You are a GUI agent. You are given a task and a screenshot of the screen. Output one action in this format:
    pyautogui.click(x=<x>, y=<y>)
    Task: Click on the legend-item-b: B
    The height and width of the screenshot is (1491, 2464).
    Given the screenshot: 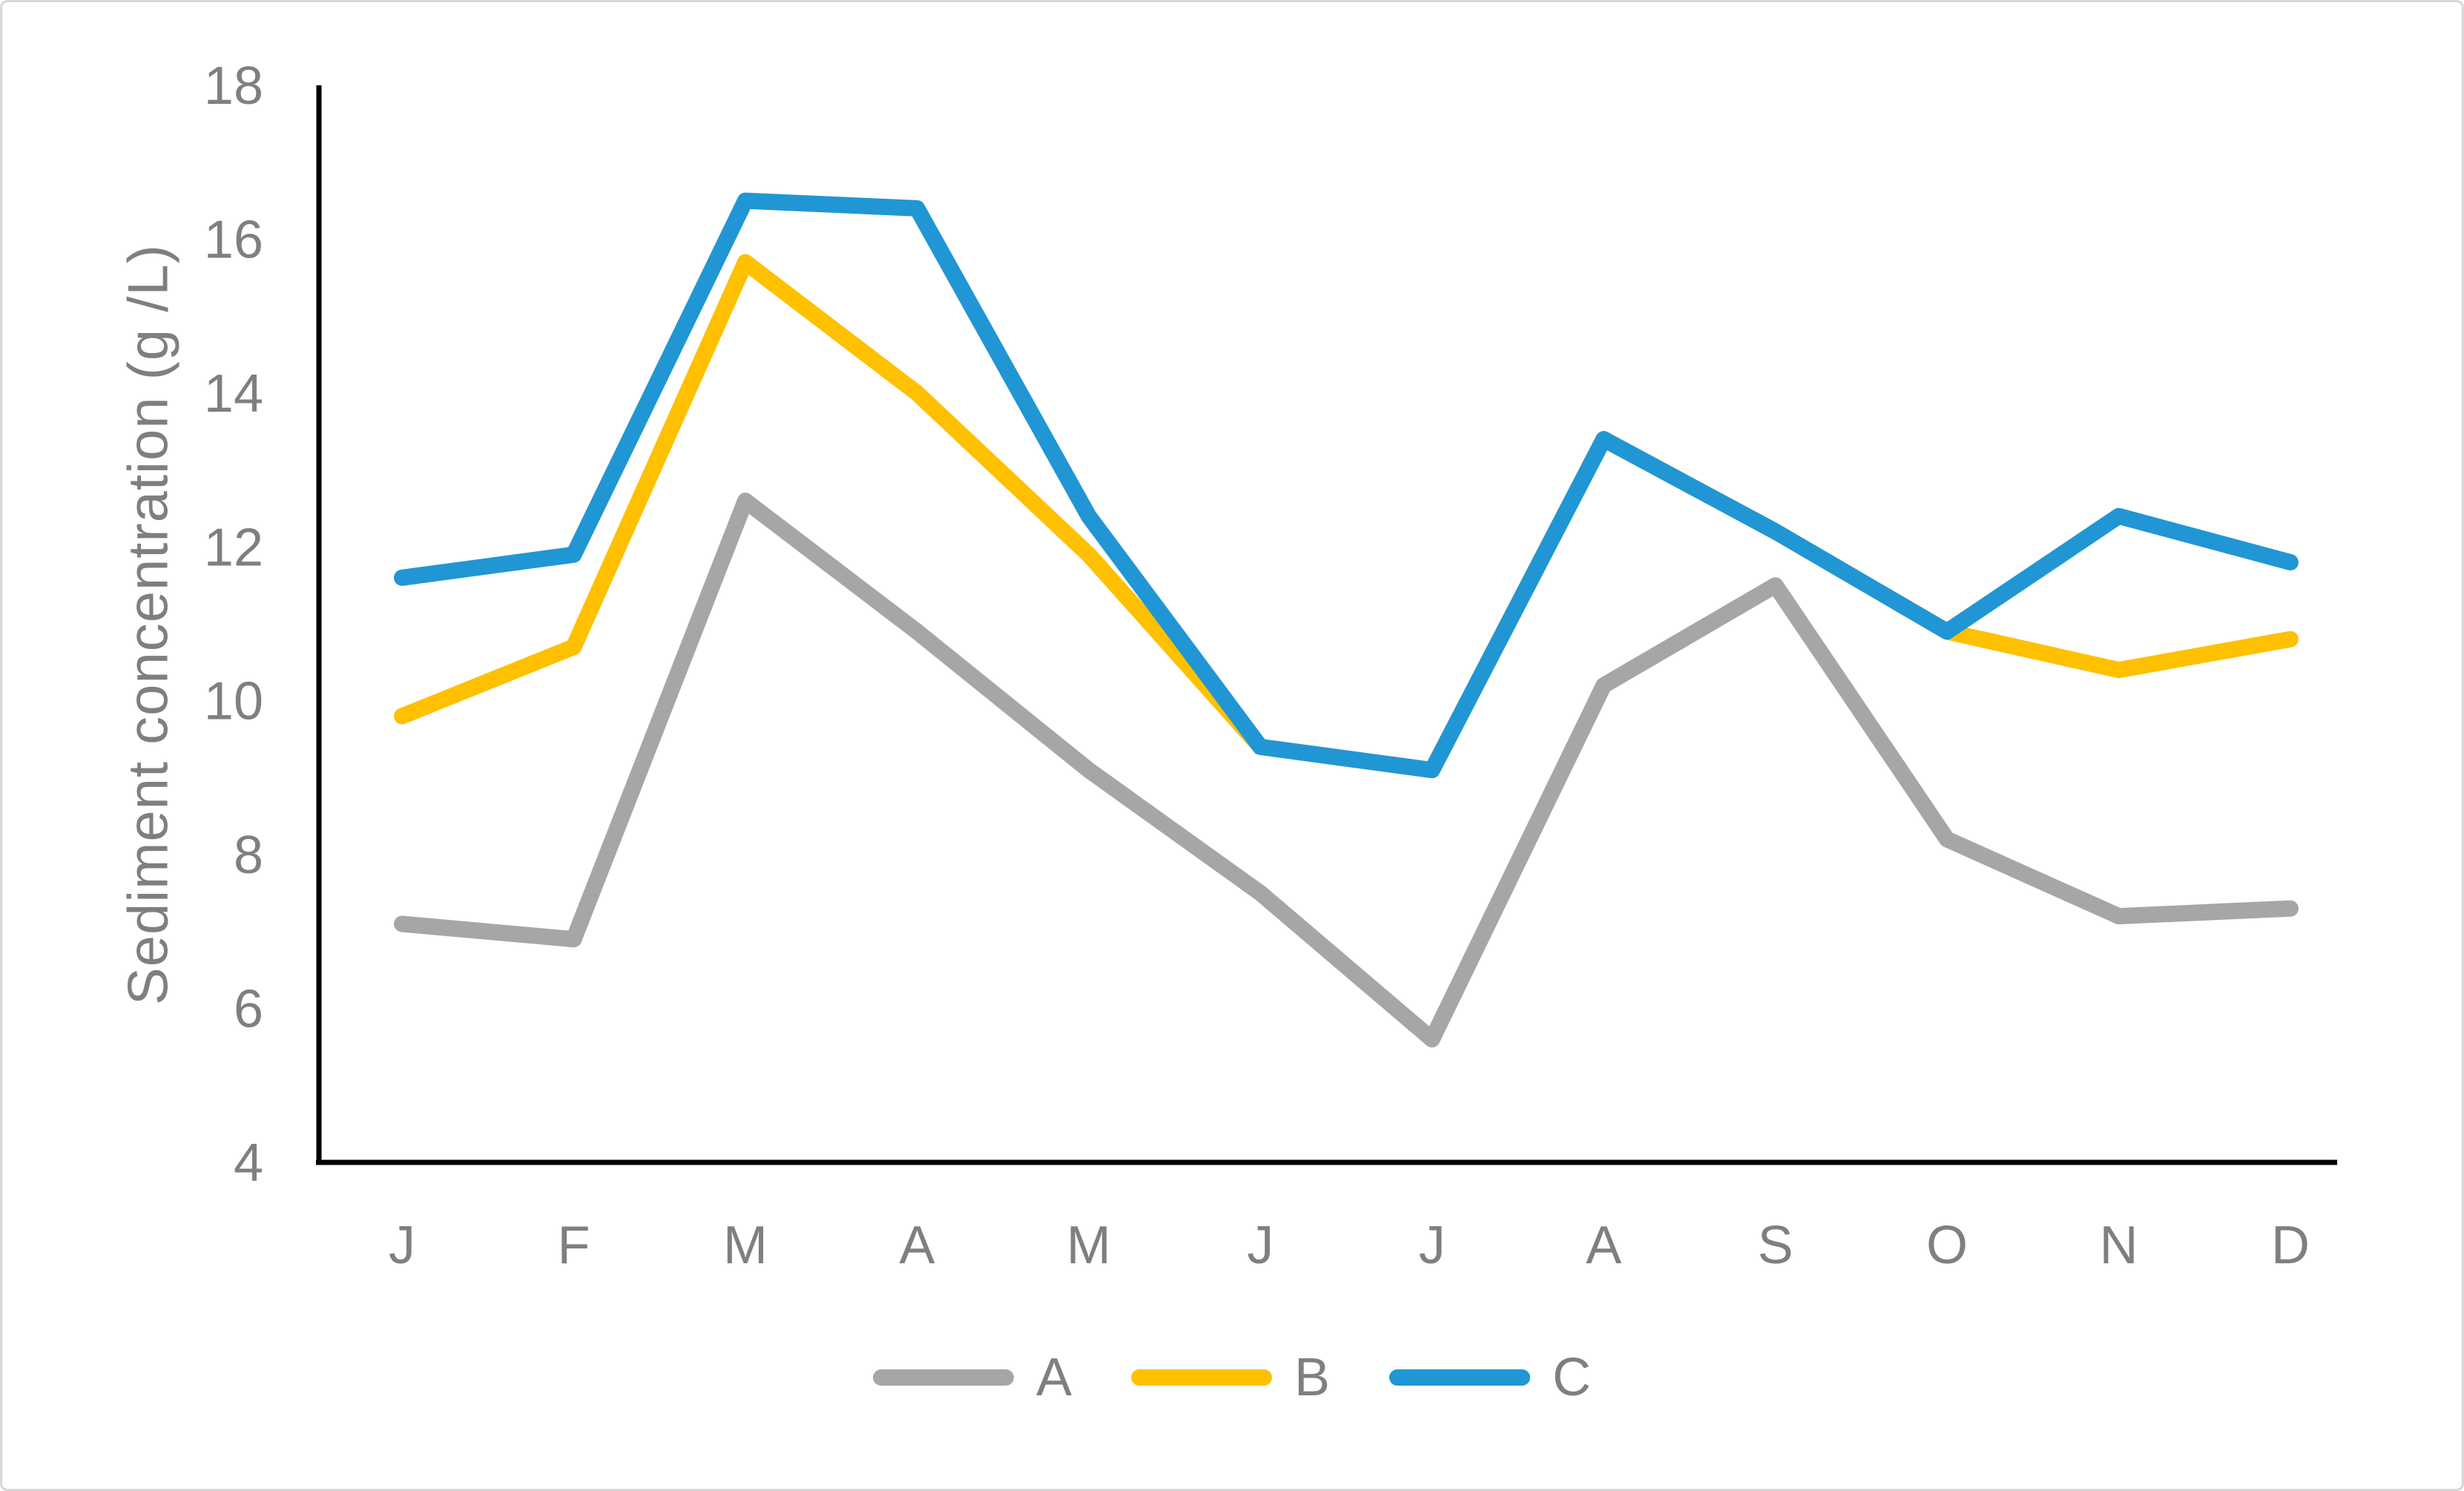 What is the action you would take?
    pyautogui.click(x=1230, y=1377)
    